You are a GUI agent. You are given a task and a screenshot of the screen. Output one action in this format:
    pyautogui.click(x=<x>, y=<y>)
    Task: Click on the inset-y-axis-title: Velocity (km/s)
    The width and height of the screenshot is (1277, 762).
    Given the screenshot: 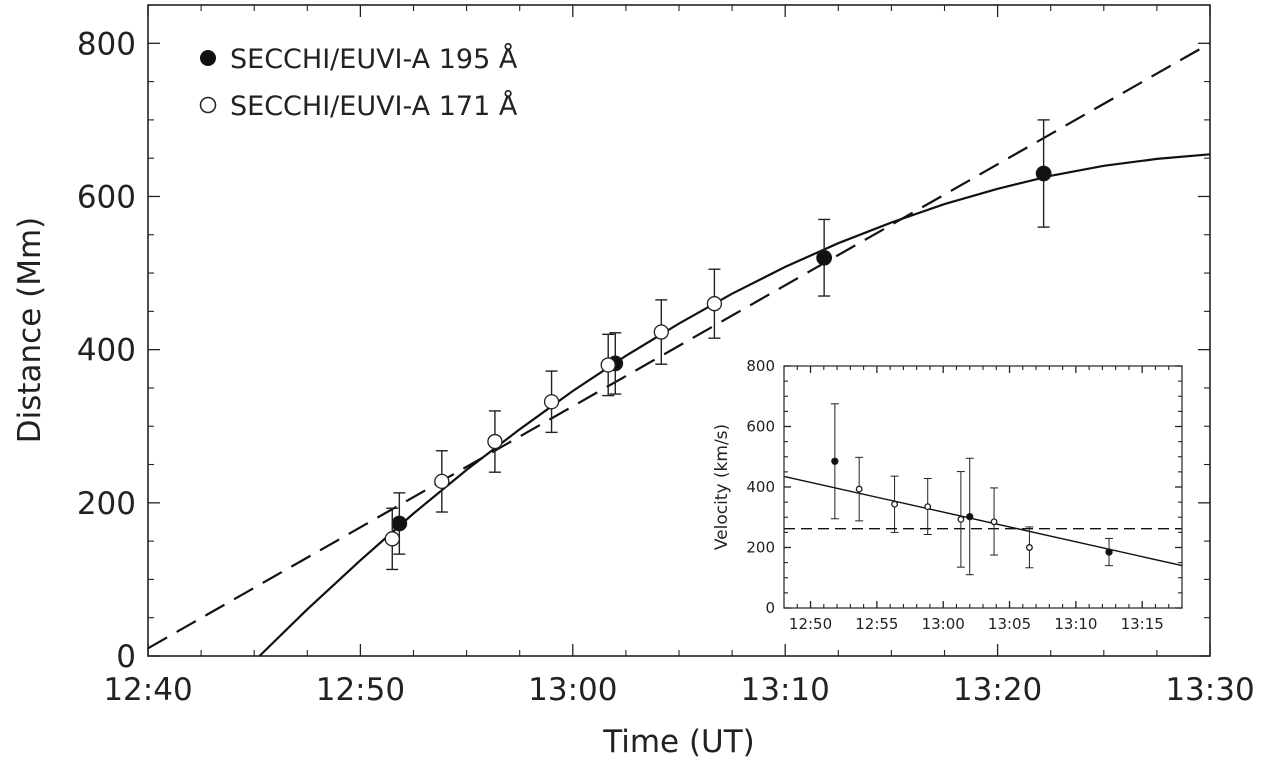 What is the action you would take?
    pyautogui.click(x=722, y=487)
    